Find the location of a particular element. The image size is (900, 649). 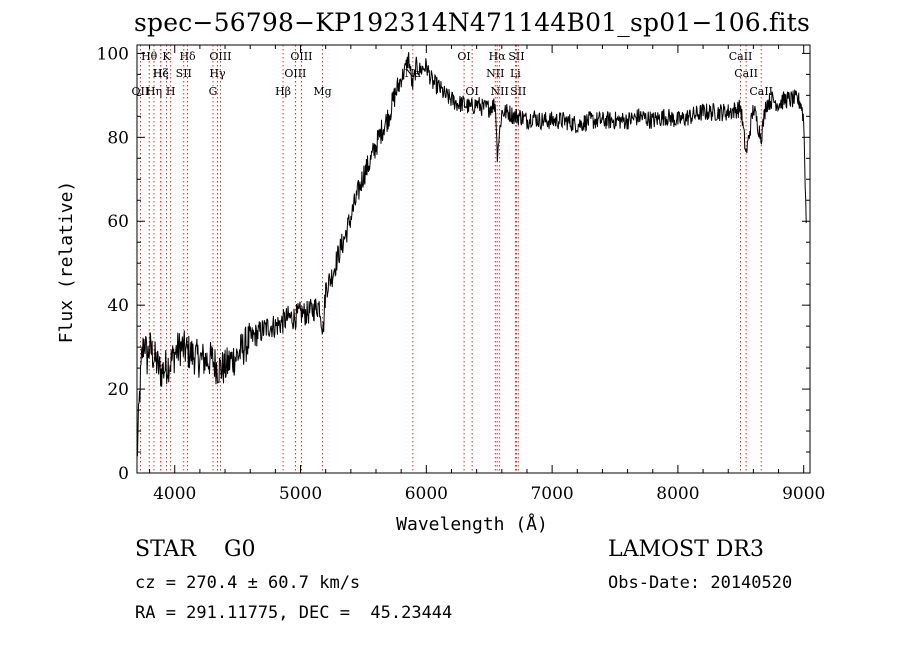

line-label-23: Li is located at coordinates (515, 73).